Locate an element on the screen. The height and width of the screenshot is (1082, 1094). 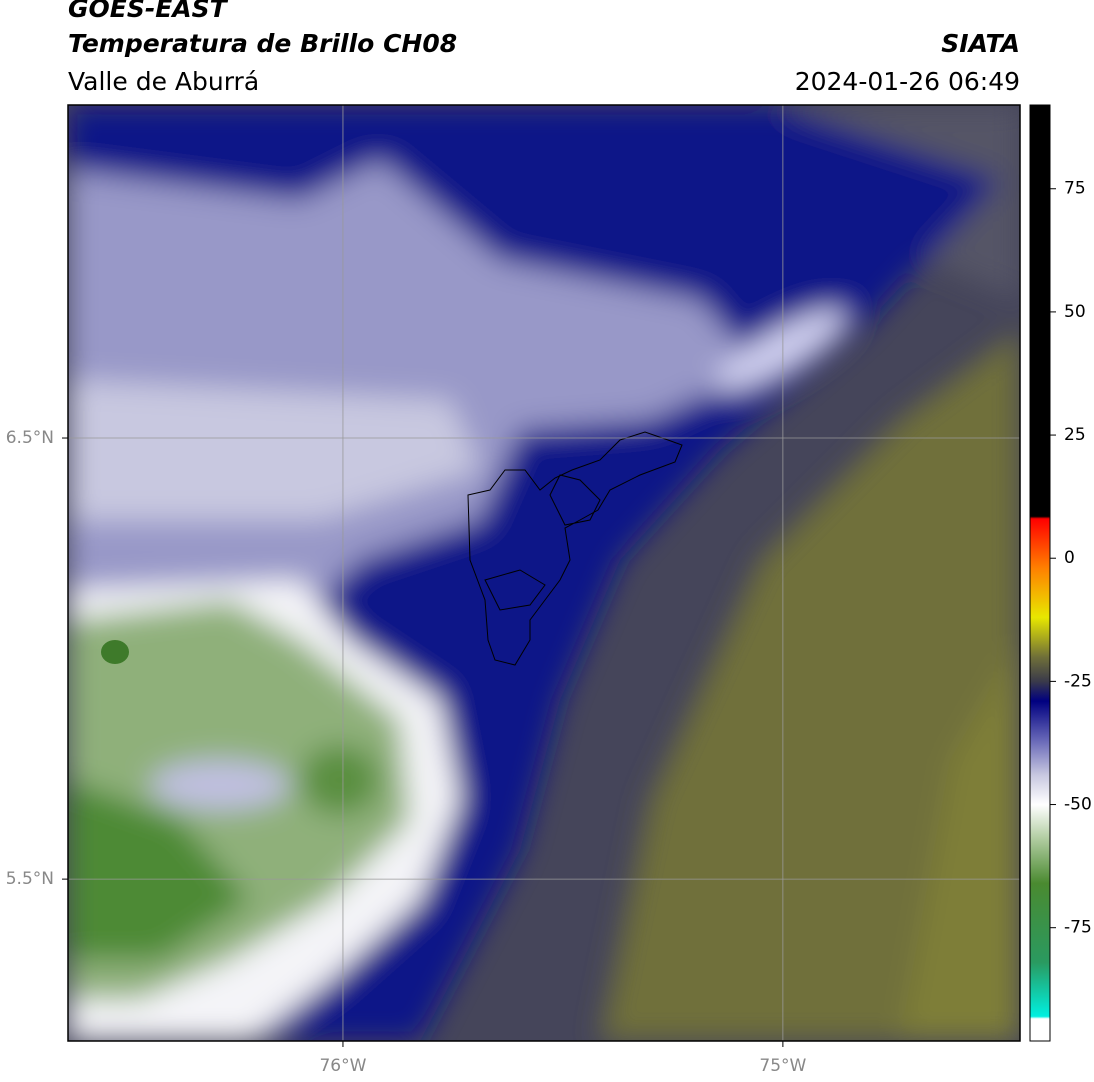
region: Valle de Aburrá is located at coordinates (163, 81).